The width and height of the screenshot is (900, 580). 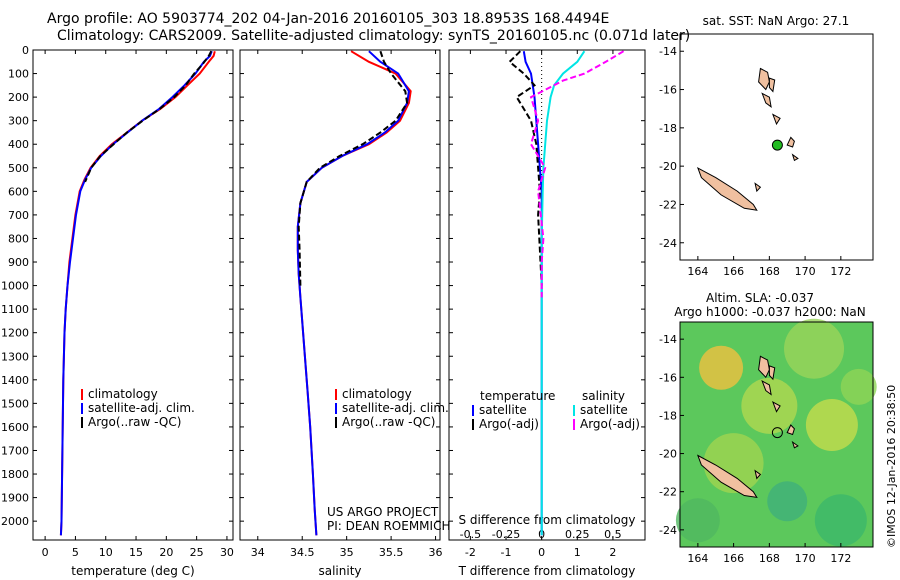 I want to click on depth-tick-label: 600, so click(x=18, y=191).